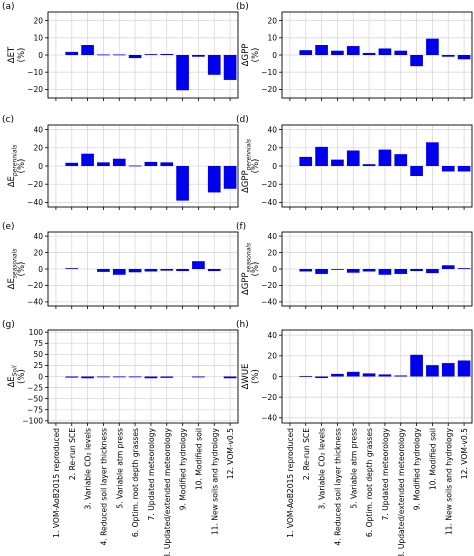 This screenshot has height=556, width=474. I want to click on y-axis-label: ΔGPPseasonals, so click(247, 269).